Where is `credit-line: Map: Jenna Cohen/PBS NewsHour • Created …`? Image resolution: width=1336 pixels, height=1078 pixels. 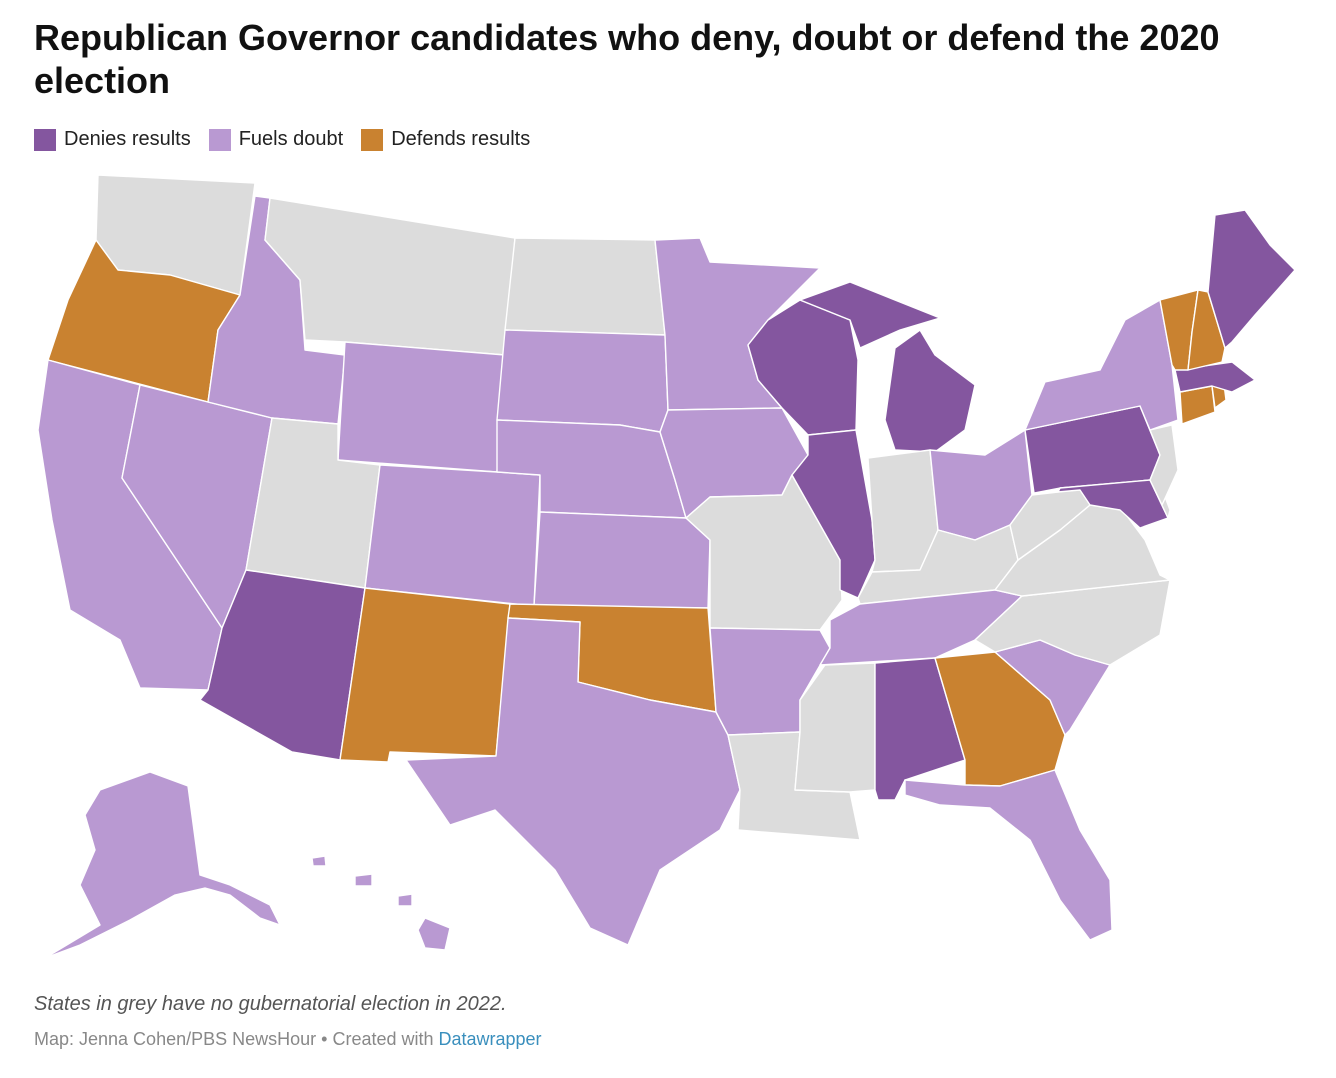
credit-line: Map: Jenna Cohen/PBS NewsHour • Created … is located at coordinates (288, 1039).